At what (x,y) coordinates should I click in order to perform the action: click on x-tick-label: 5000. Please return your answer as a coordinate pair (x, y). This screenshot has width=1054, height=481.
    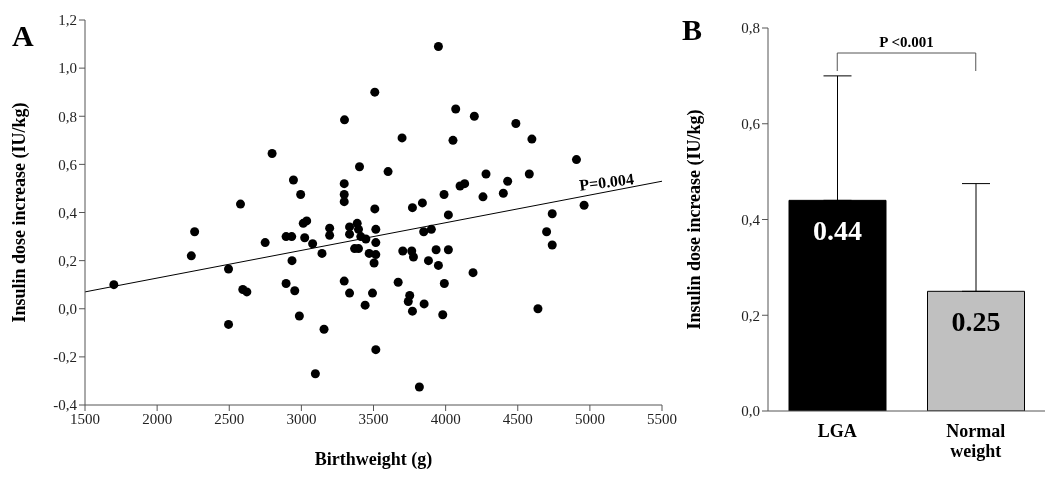
    Looking at the image, I should click on (589, 418).